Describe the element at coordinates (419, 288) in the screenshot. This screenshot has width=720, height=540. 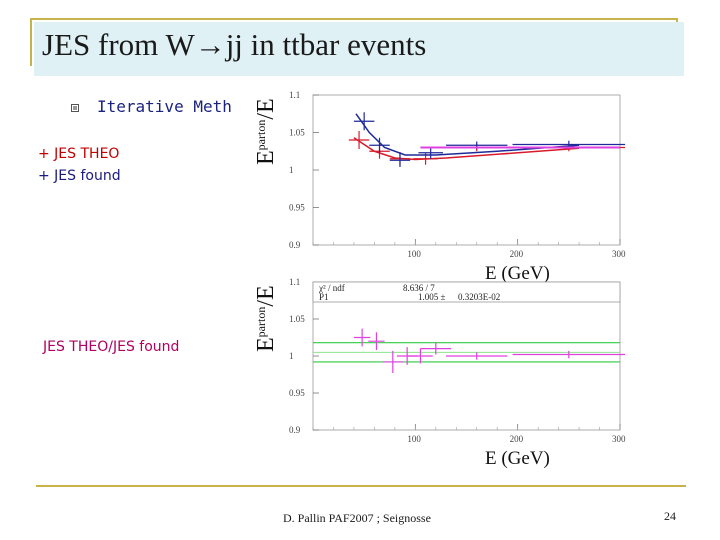
I see `stat-chi2-value: 8.636 / 7` at that location.